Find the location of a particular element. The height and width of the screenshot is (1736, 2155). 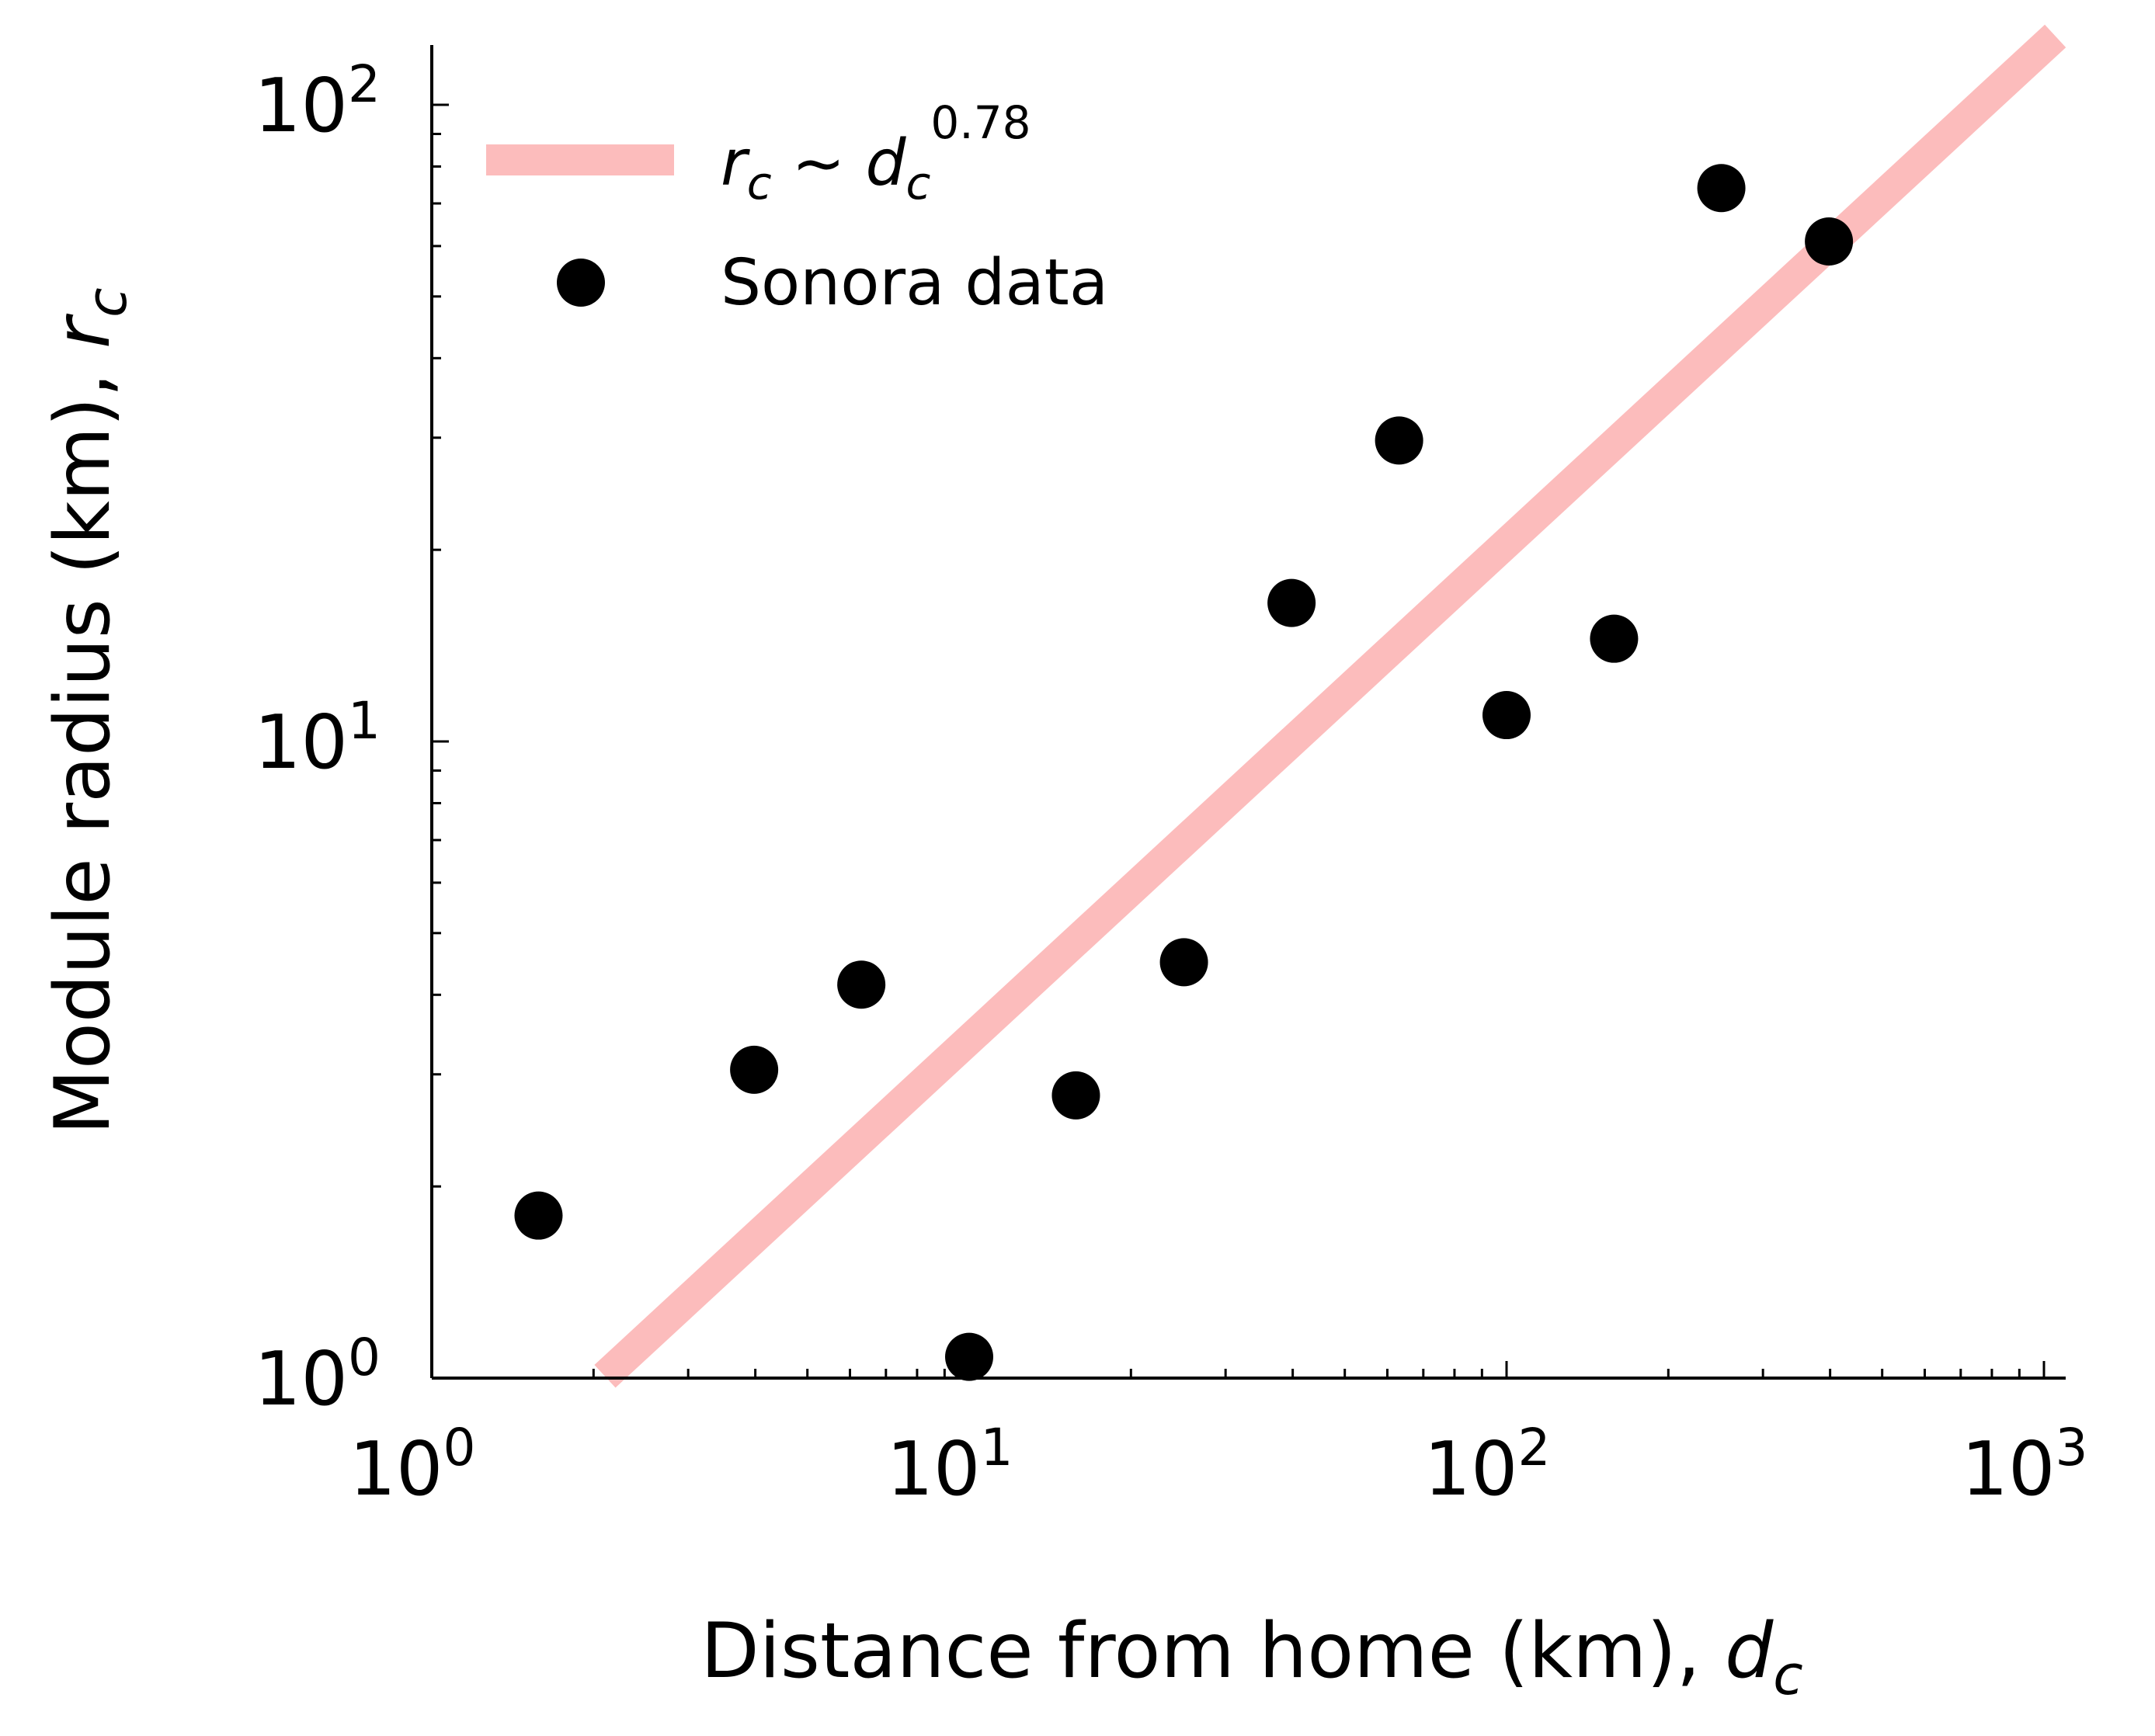

legend-scatter-marker is located at coordinates (581, 283).